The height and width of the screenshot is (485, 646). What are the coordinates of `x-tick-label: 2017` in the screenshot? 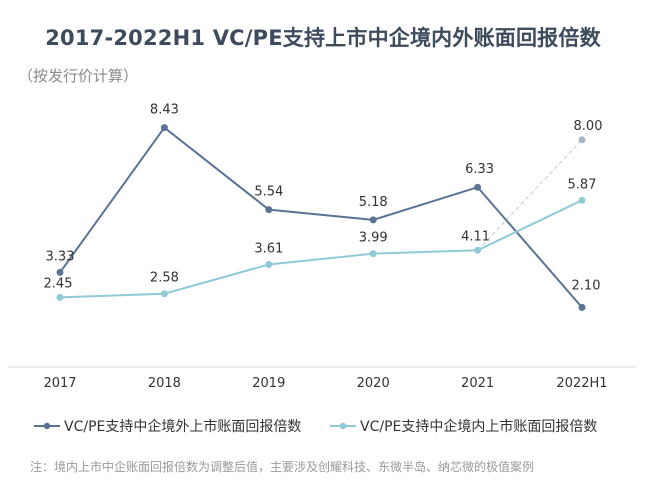 It's located at (59, 383).